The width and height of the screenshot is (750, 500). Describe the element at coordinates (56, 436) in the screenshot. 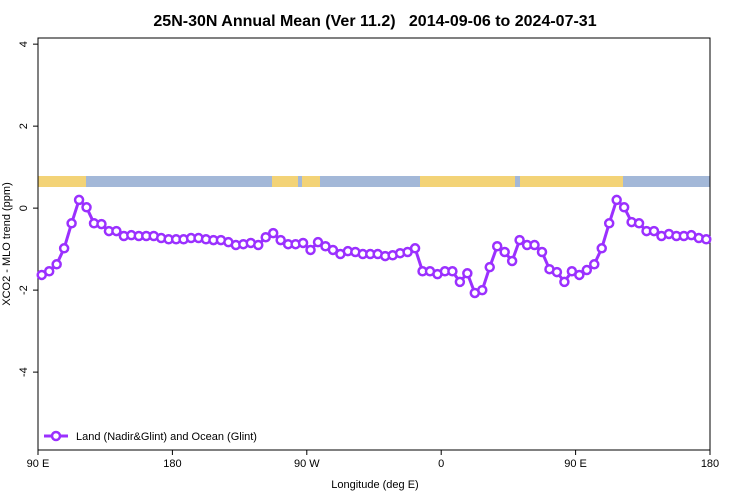

I see `legend-marker` at that location.